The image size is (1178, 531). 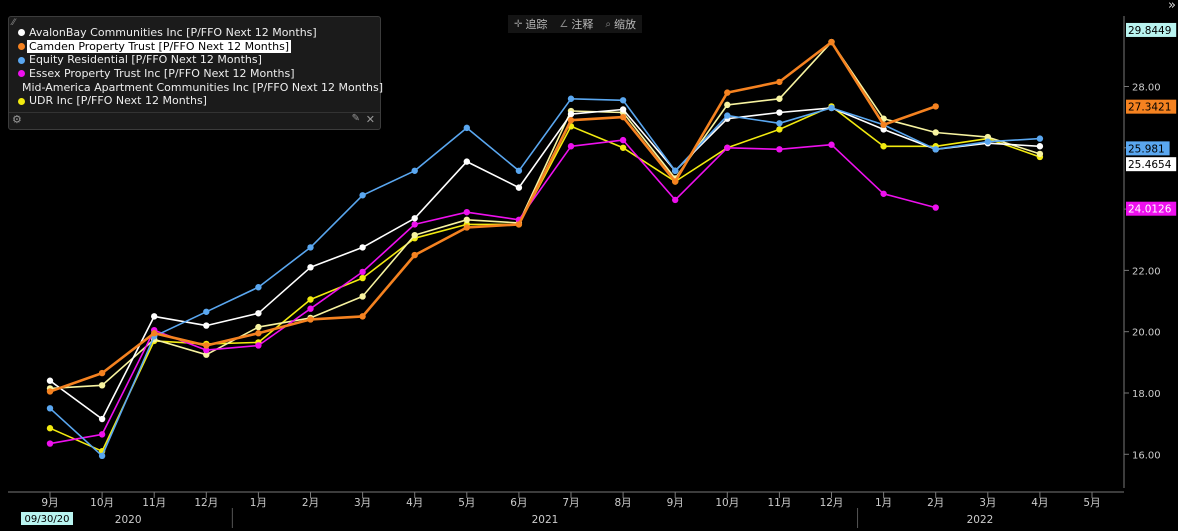 What do you see at coordinates (362, 503) in the screenshot?
I see `x-tick-label: 3月` at bounding box center [362, 503].